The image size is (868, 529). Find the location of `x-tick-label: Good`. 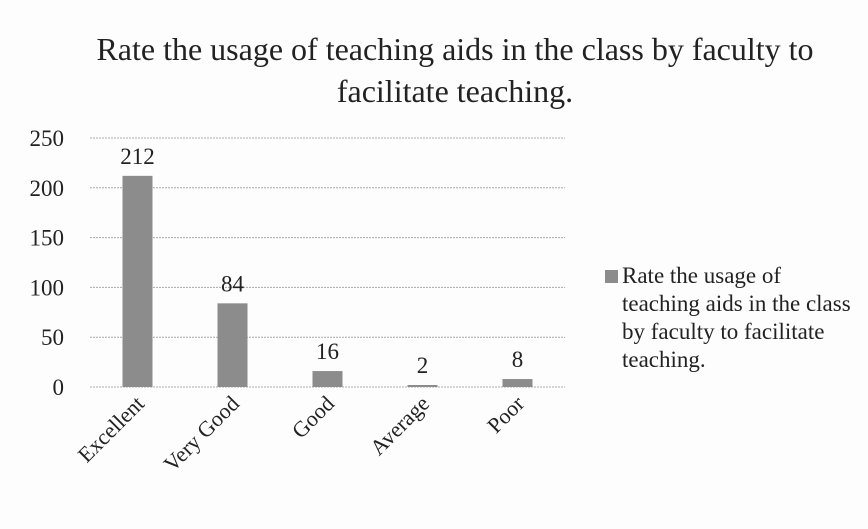

x-tick-label: Good is located at coordinates (313, 417).